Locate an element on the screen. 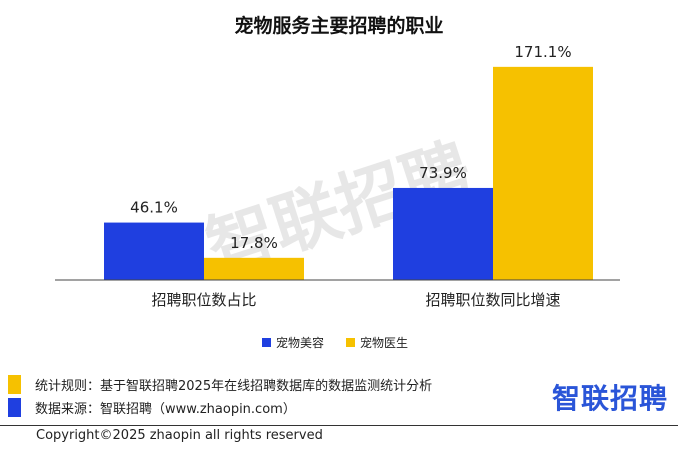  data-label: 46.1% is located at coordinates (154, 208).